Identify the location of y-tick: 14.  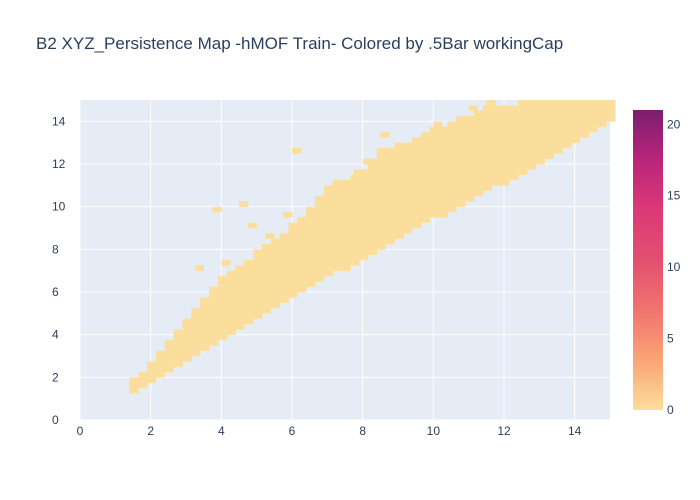
(59, 121).